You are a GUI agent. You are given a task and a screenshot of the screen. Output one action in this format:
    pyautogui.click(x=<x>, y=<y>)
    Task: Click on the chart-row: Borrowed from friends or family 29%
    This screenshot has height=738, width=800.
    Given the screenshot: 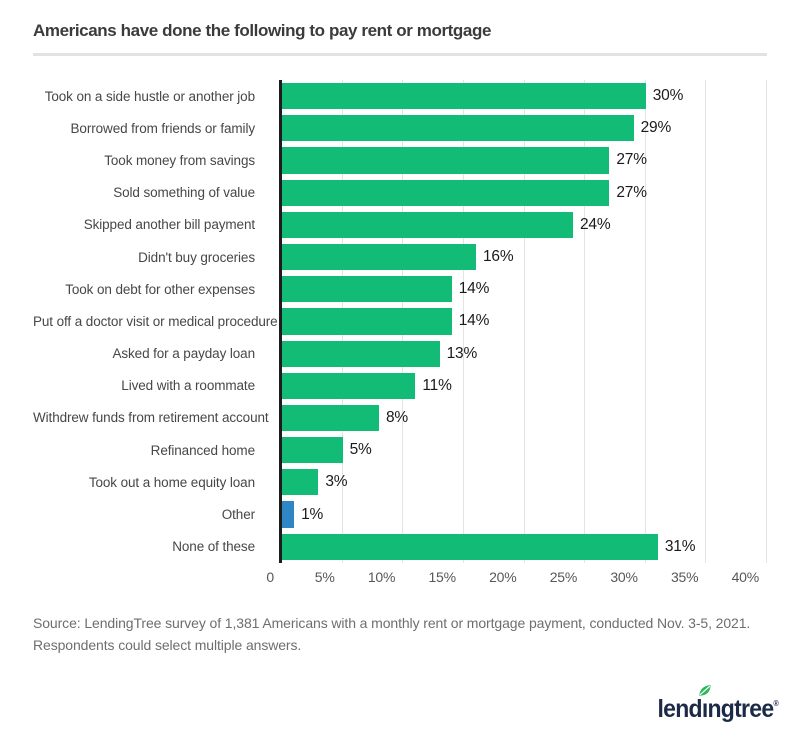 What is the action you would take?
    pyautogui.click(x=400, y=128)
    